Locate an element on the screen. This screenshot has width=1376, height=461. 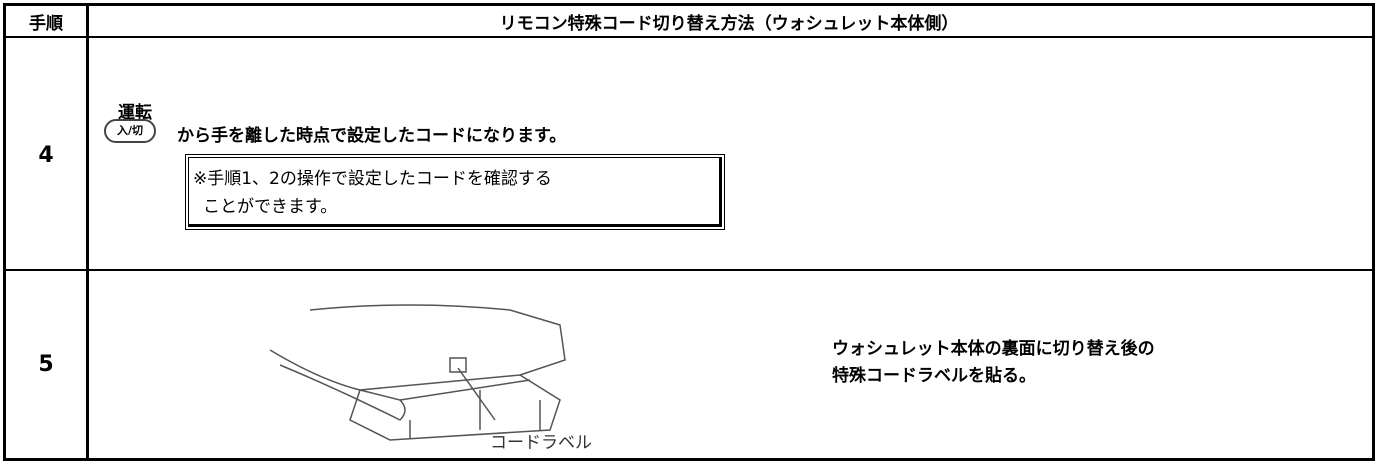
note-box: ※手順1、2の操作で設定したコードを確認する ことができます。 is located at coordinates (455, 192).